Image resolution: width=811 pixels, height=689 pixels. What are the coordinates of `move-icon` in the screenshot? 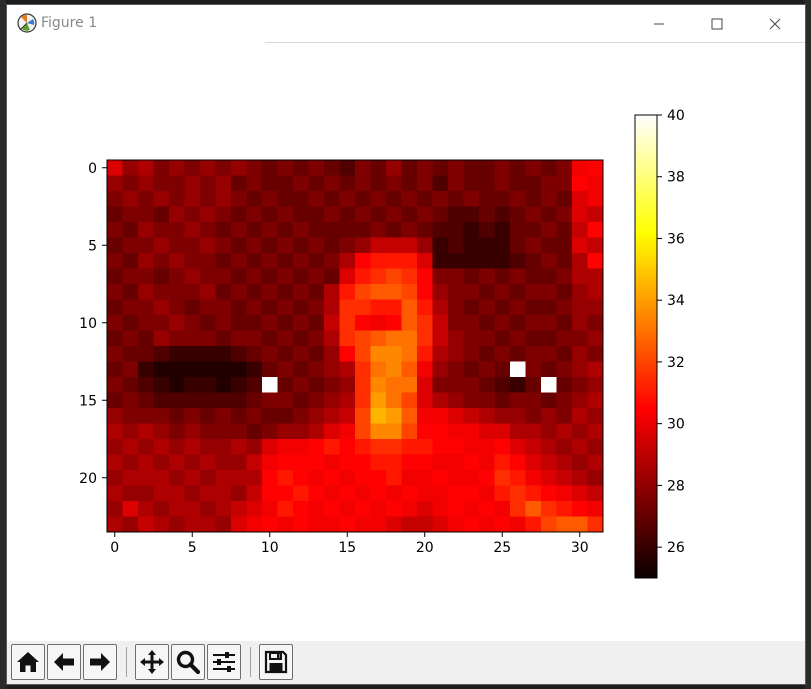 It's located at (152, 662).